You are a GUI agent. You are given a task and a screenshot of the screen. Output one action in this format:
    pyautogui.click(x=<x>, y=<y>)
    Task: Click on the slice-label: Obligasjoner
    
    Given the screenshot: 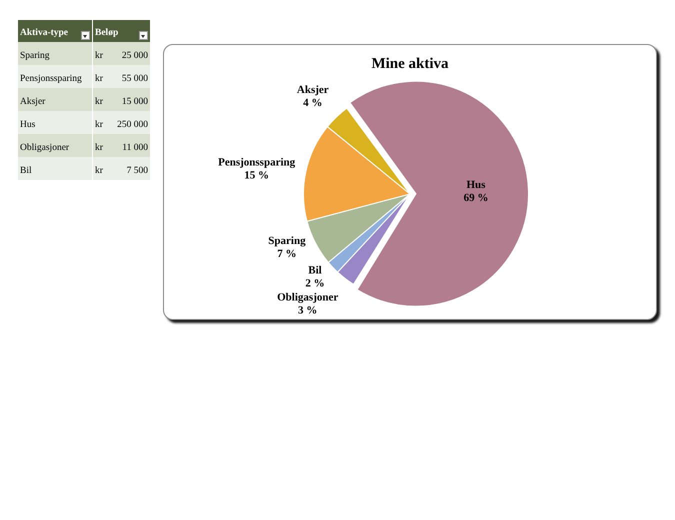 What is the action you would take?
    pyautogui.click(x=307, y=297)
    